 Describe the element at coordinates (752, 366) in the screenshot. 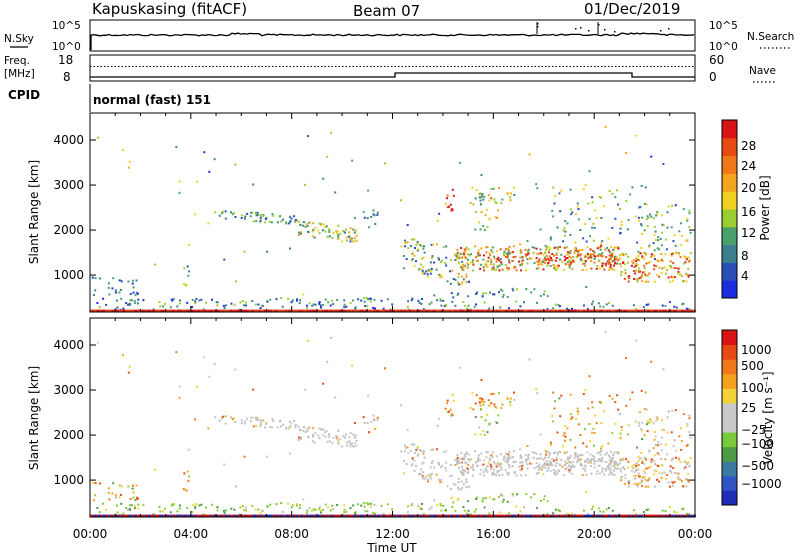

I see `colorbar-tick-label: 500` at that location.